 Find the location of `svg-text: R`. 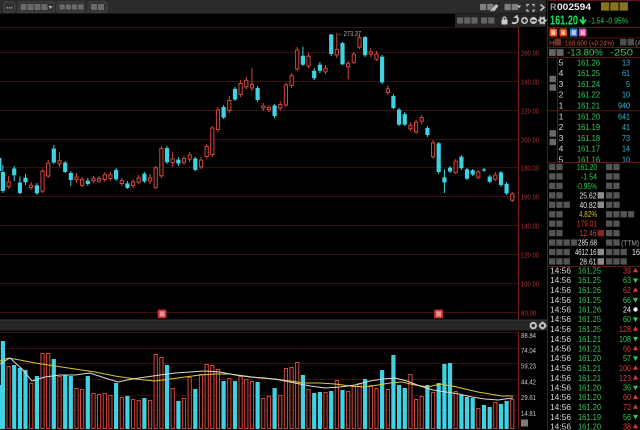

svg-text: R is located at coordinates (553, 7).